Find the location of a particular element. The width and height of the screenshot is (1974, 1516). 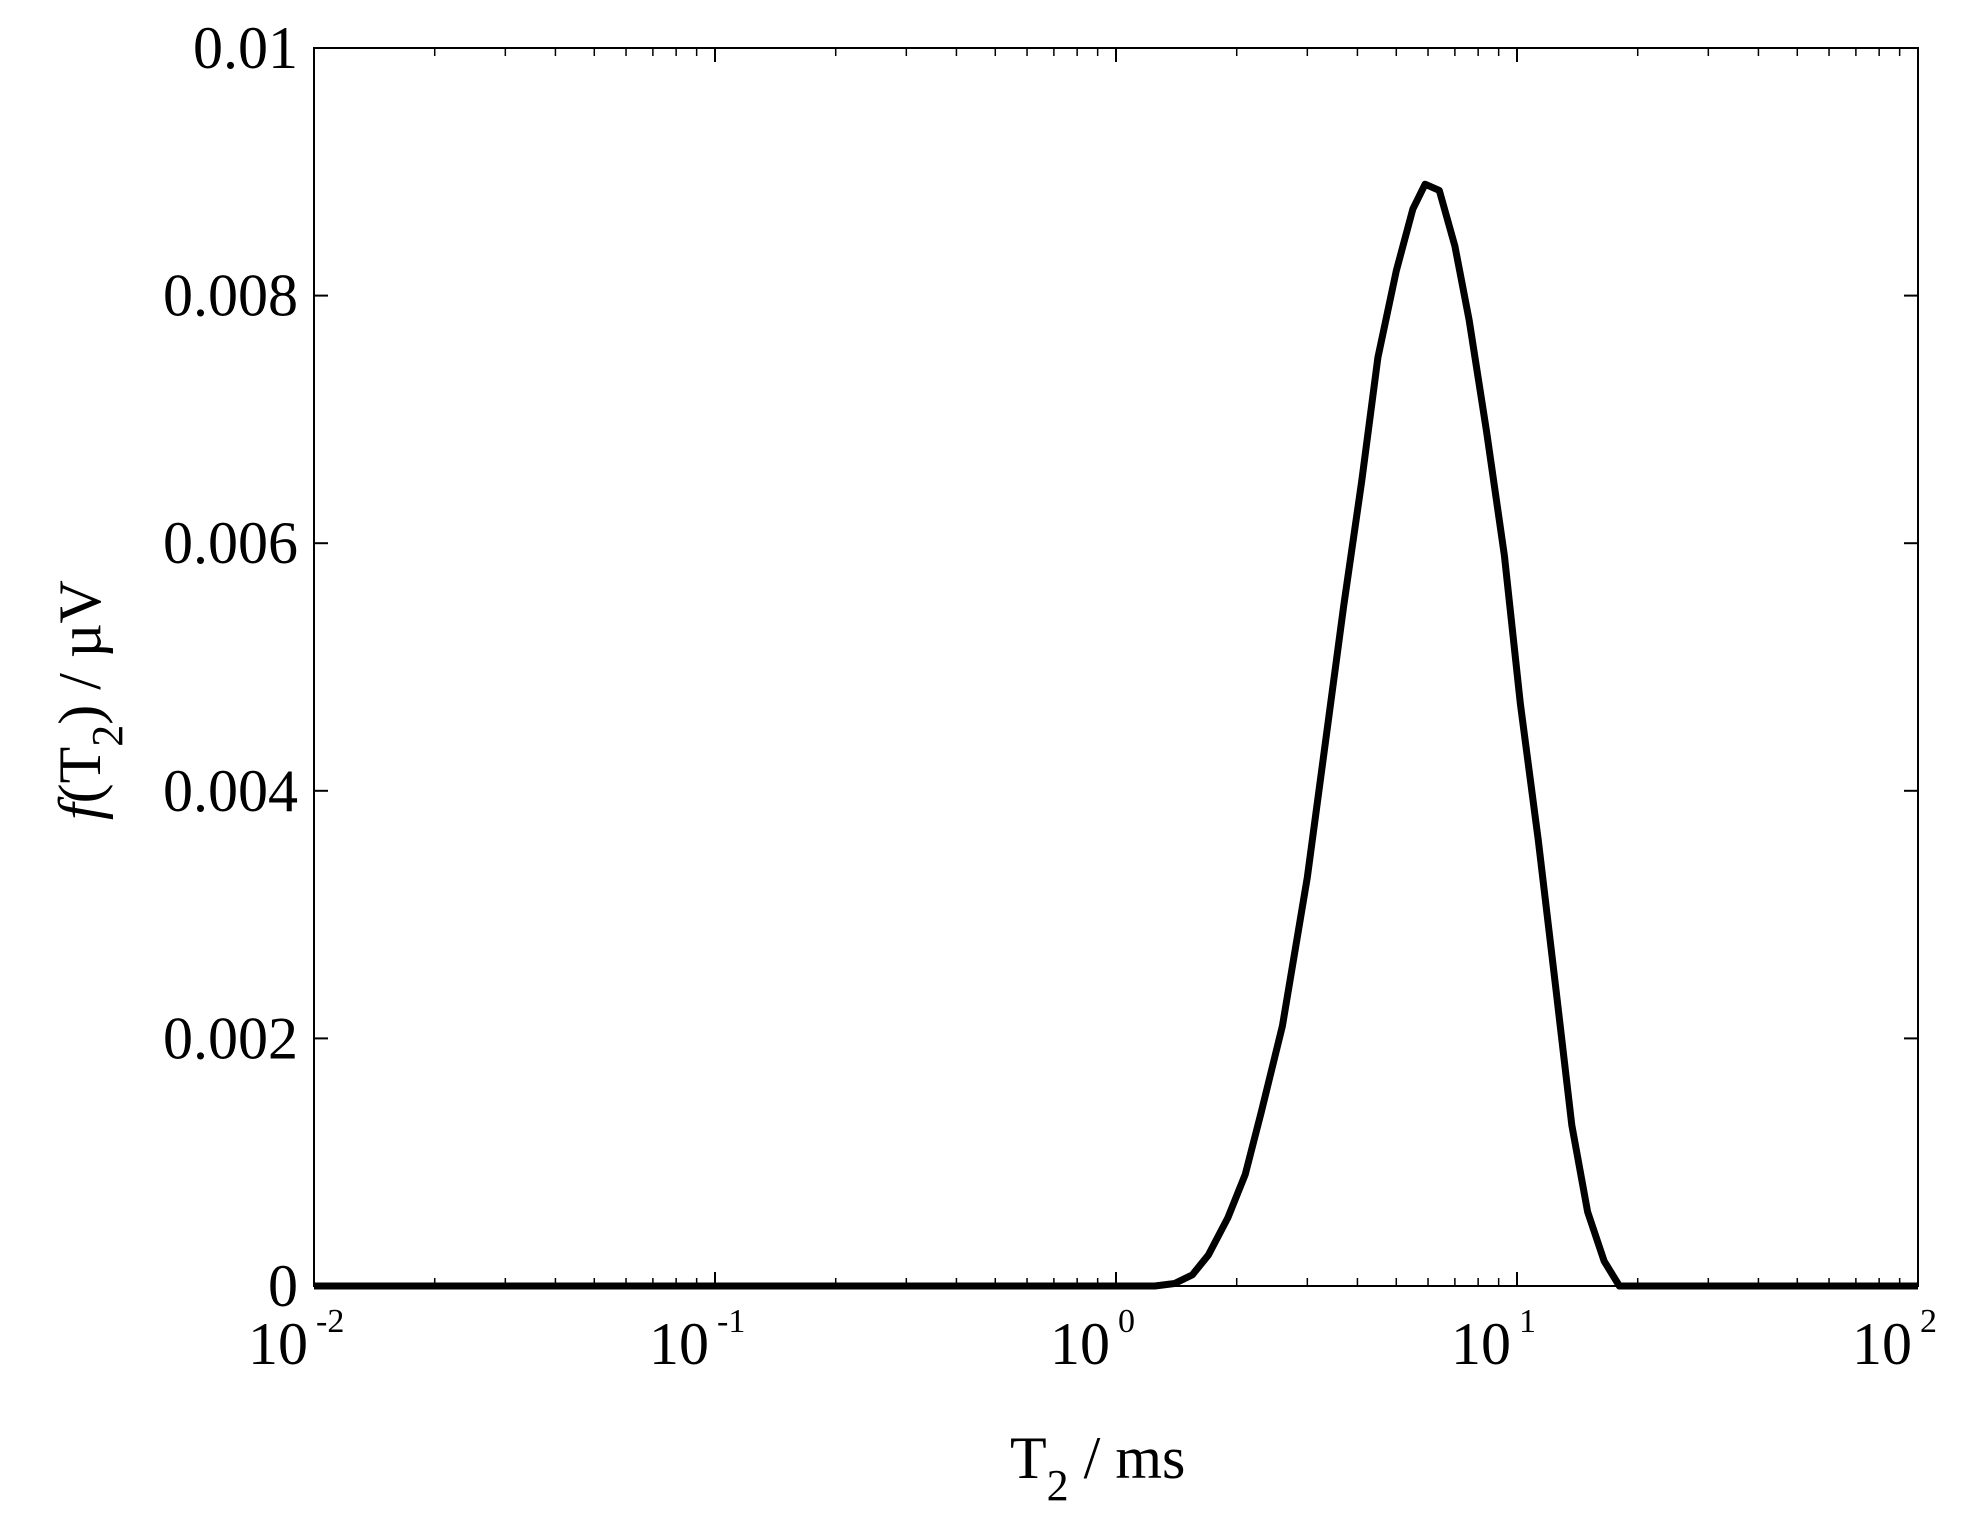

y-tick-label: 0.004 is located at coordinates (230, 791).